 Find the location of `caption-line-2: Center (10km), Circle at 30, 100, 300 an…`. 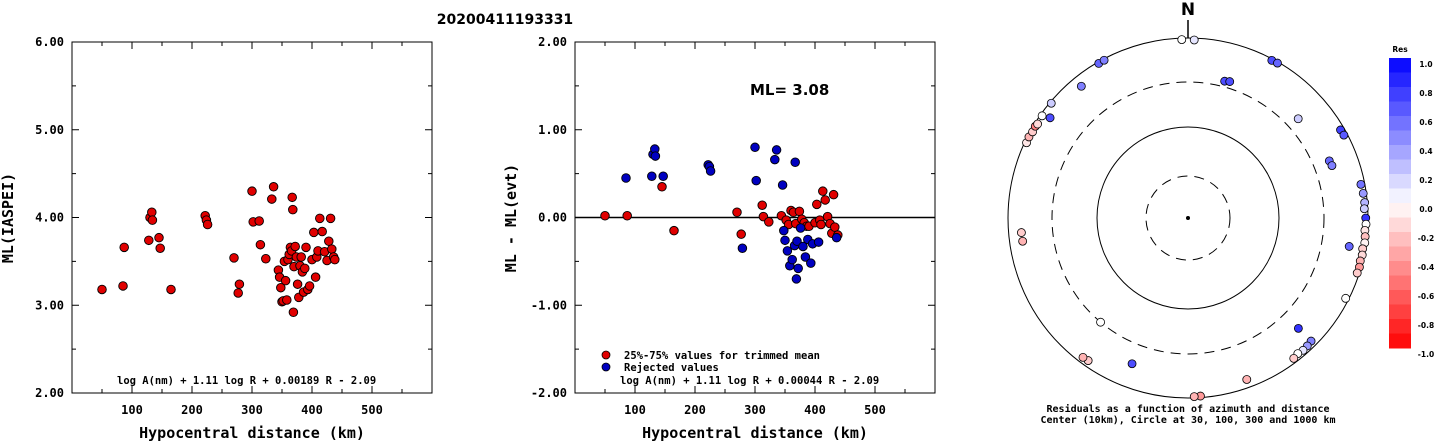

caption-line-2: Center (10km), Circle at 30, 100, 300 an… is located at coordinates (1187, 420).